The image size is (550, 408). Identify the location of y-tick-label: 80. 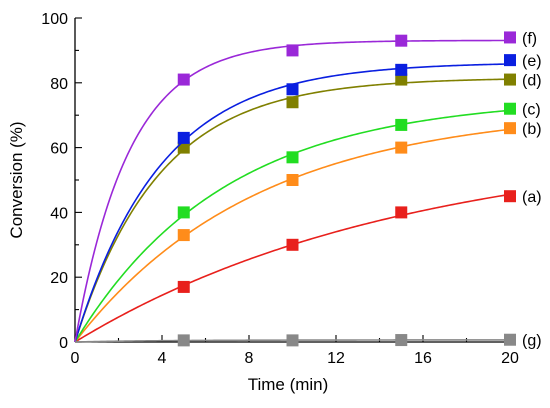
(59, 84).